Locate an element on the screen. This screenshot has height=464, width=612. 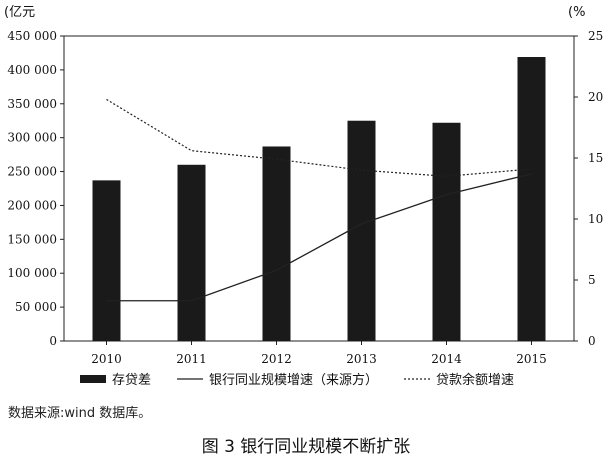
legend-label: 存贷差 is located at coordinates (131, 380).